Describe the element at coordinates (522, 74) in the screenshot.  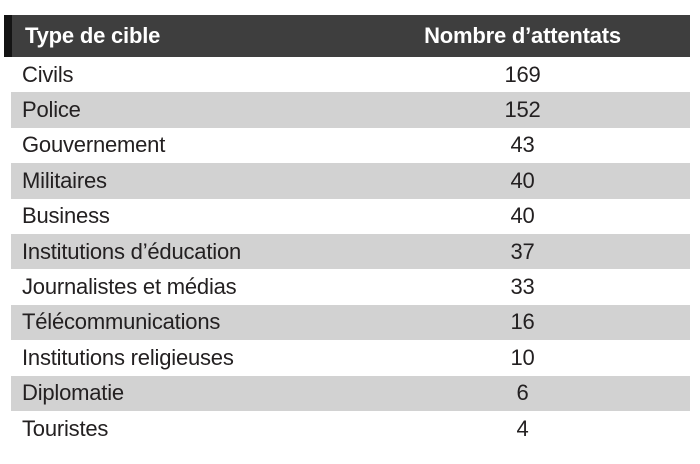
I see `row-value: 169` at that location.